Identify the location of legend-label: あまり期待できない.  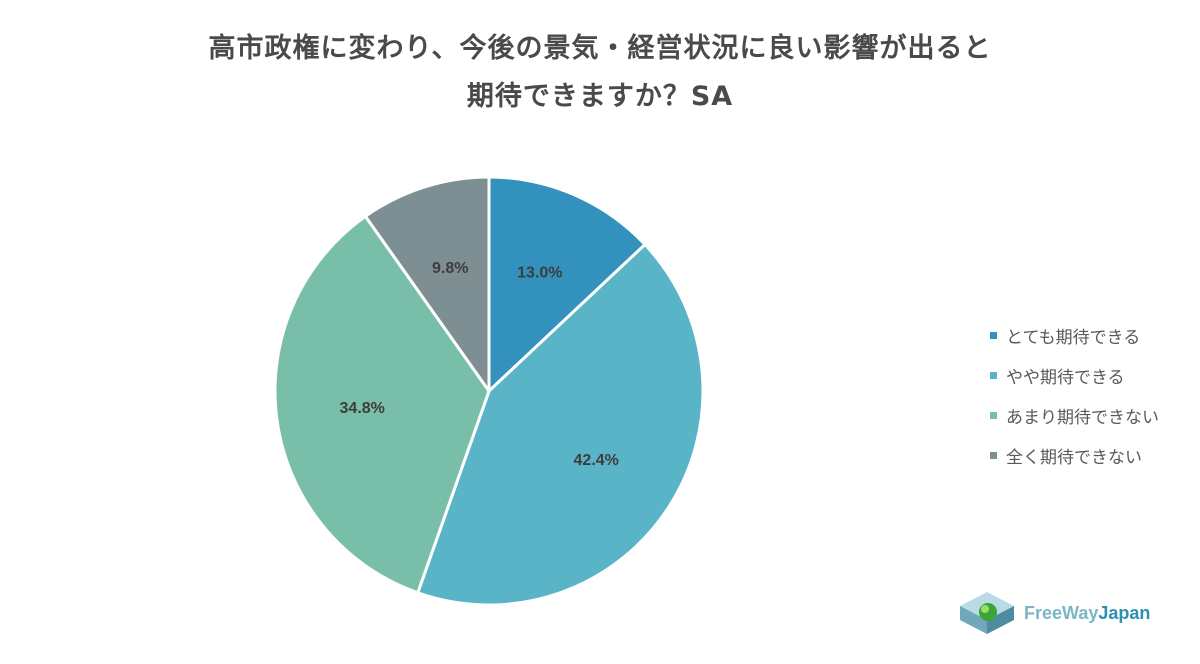
(1082, 417).